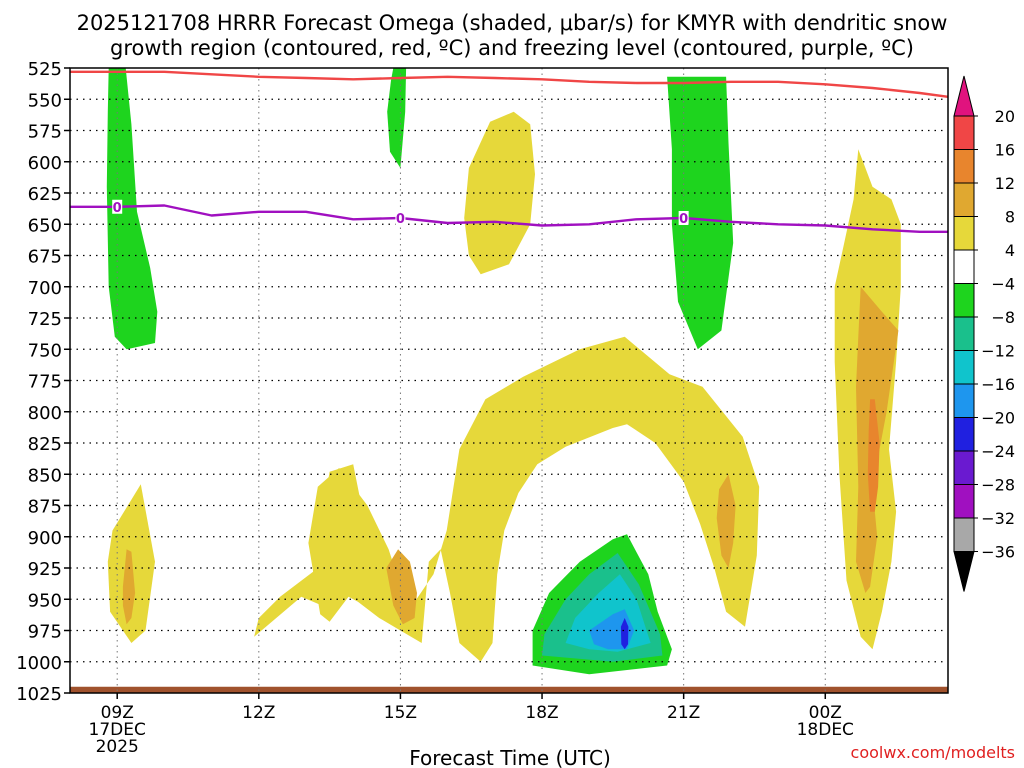  Describe the element at coordinates (998, 552) in the screenshot. I see `colorbar-tick-label: −36` at that location.